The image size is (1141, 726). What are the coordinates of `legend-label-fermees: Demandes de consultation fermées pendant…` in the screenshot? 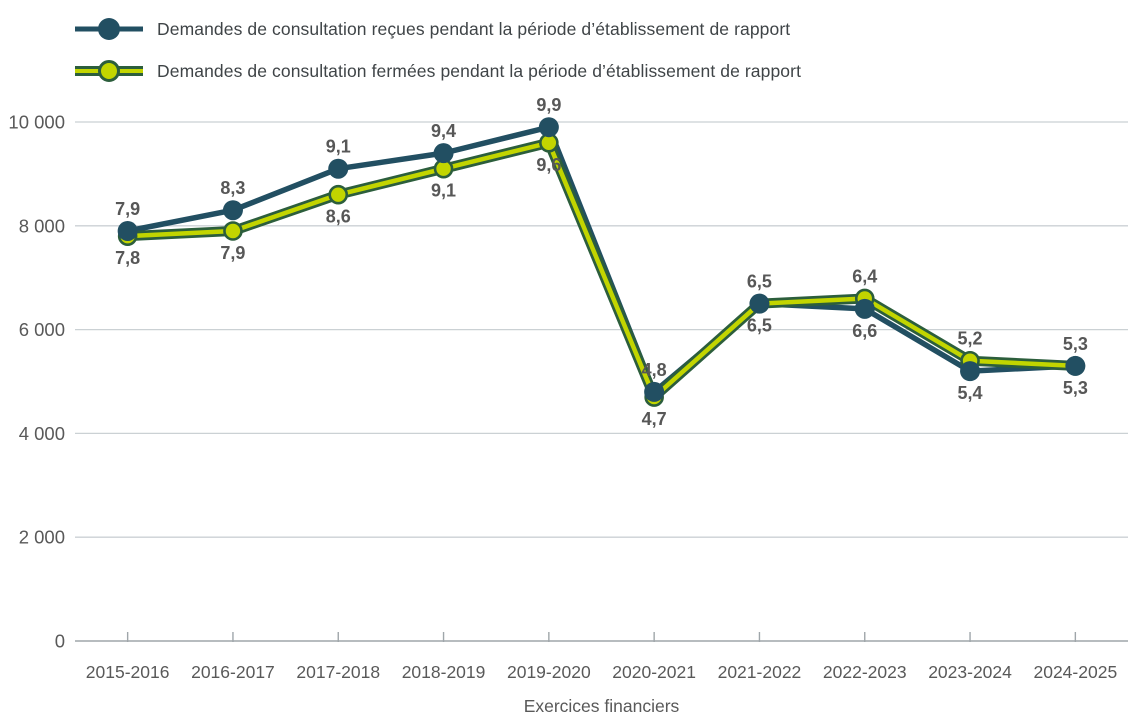 It's located at (479, 70).